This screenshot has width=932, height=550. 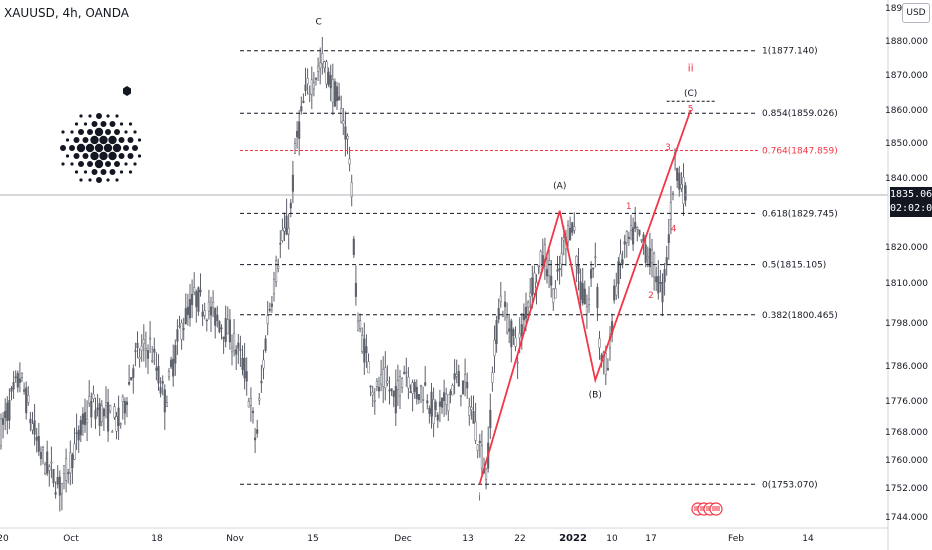 I want to click on countdown-timer: 02:02:09, so click(x=911, y=208).